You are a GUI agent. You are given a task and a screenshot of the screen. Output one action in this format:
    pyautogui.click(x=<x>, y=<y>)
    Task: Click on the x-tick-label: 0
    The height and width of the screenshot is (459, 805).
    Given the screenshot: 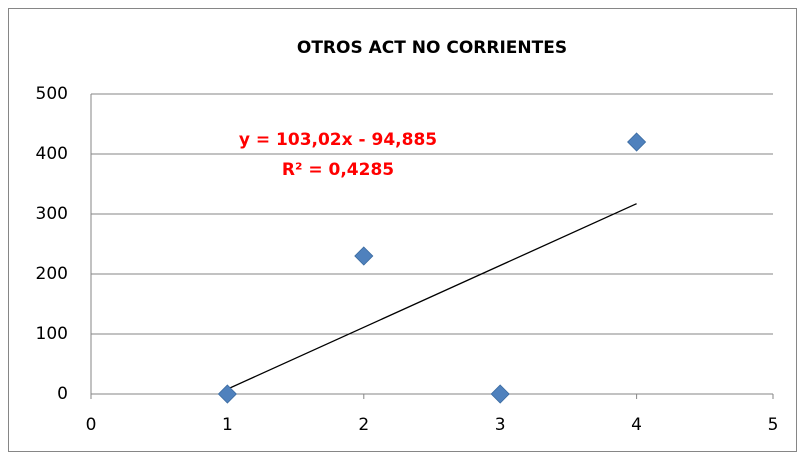 What is the action you would take?
    pyautogui.click(x=91, y=425)
    